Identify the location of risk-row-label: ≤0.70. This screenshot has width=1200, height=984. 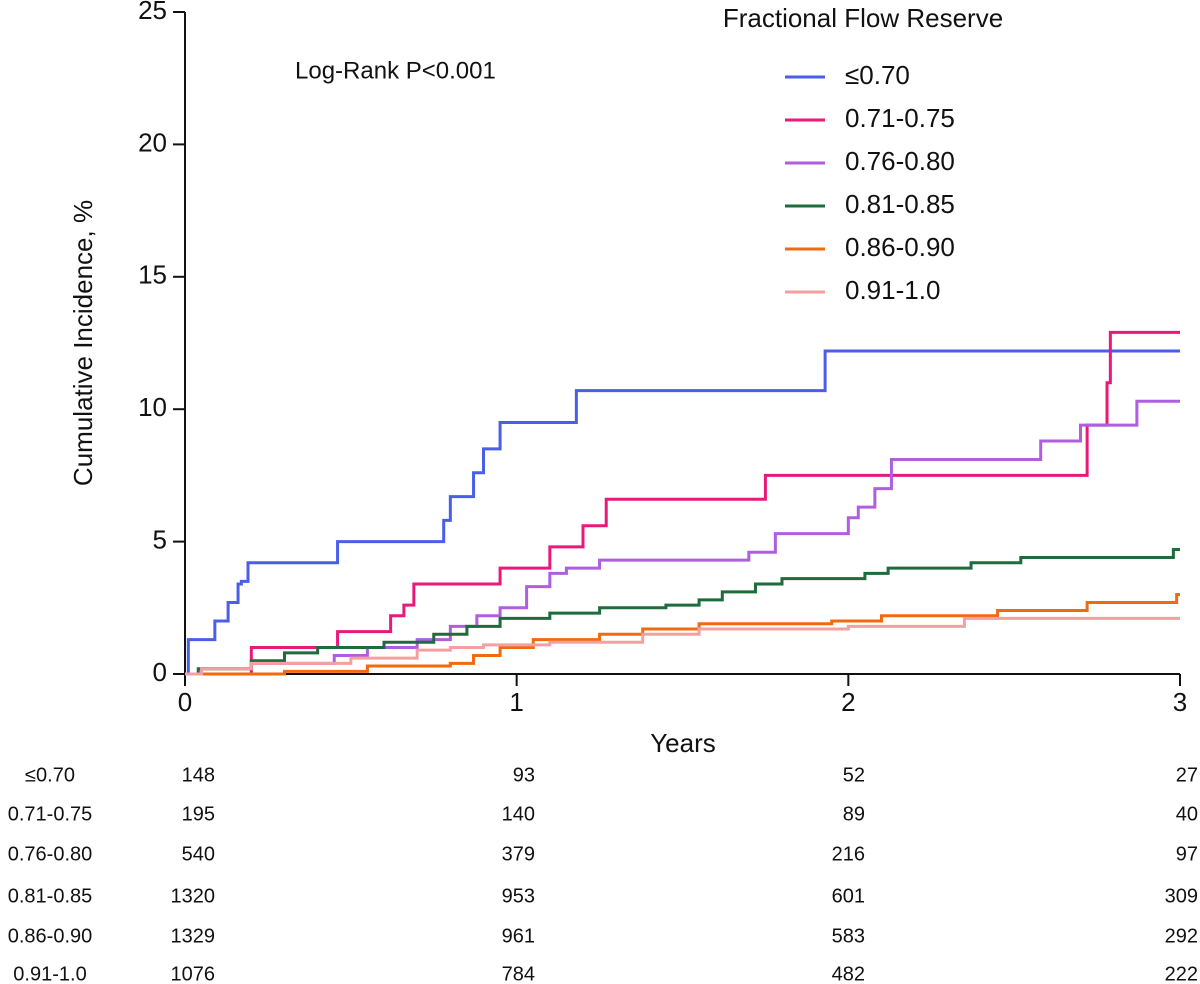
(50, 775).